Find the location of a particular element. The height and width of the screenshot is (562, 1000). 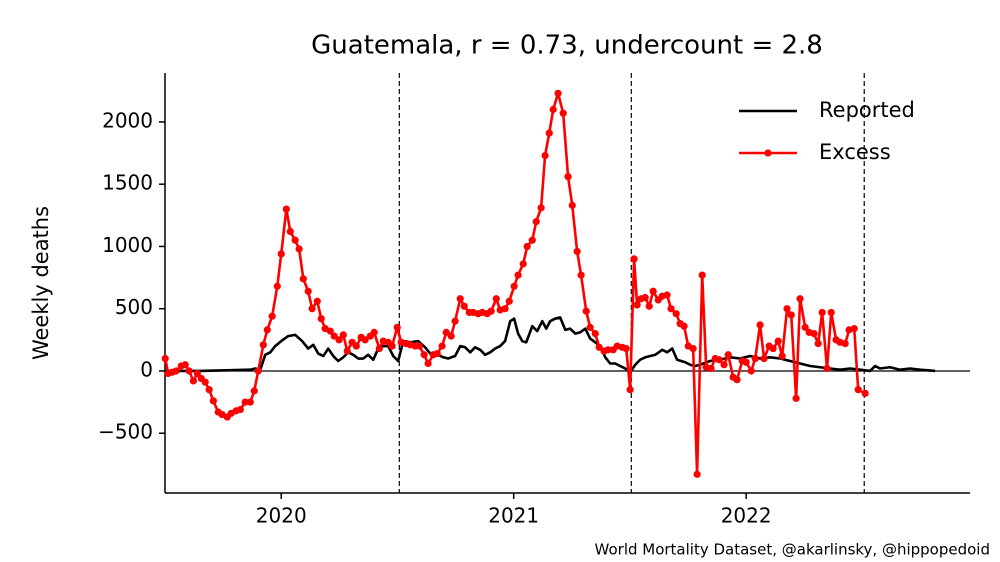

x-tick-label: 2020 is located at coordinates (281, 516).